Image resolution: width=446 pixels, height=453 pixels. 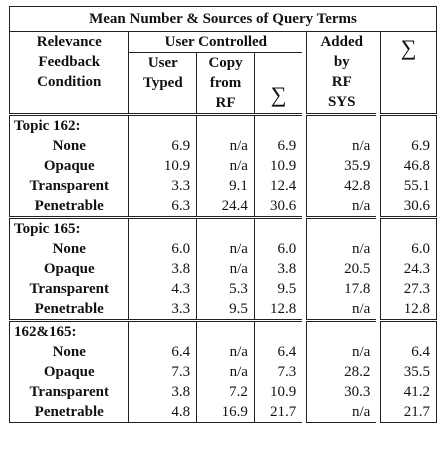 What do you see at coordinates (225, 412) in the screenshot?
I see `copy-from-rf-cell: 16.9` at bounding box center [225, 412].